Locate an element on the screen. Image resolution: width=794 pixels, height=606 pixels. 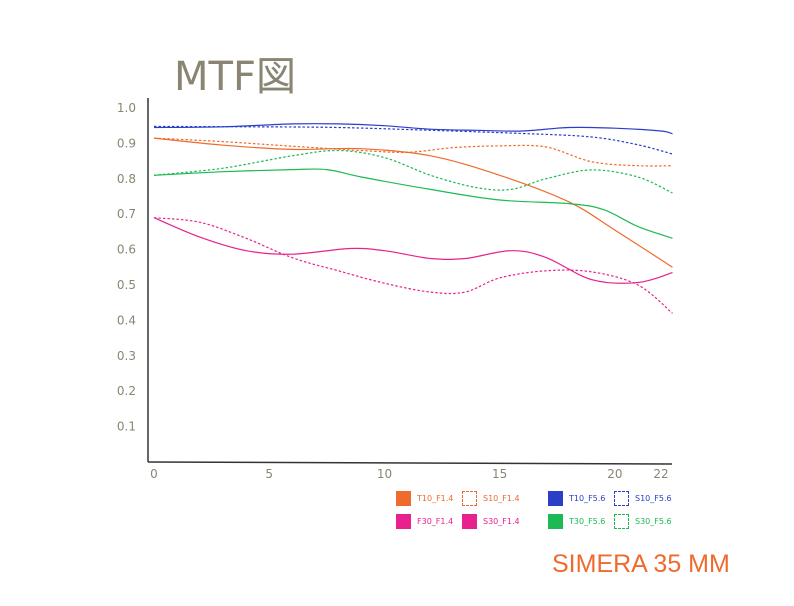
x-tick-label: 10 is located at coordinates (384, 474).